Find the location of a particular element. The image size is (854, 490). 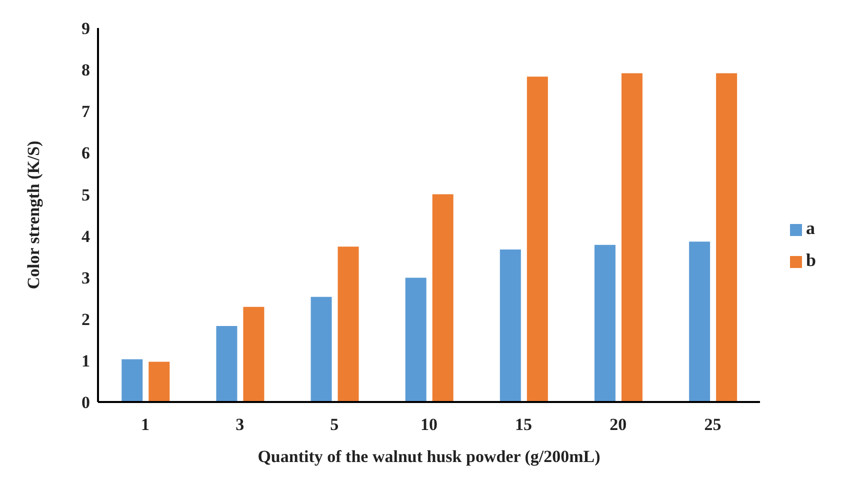

y-tick-label: 0 is located at coordinates (86, 402).